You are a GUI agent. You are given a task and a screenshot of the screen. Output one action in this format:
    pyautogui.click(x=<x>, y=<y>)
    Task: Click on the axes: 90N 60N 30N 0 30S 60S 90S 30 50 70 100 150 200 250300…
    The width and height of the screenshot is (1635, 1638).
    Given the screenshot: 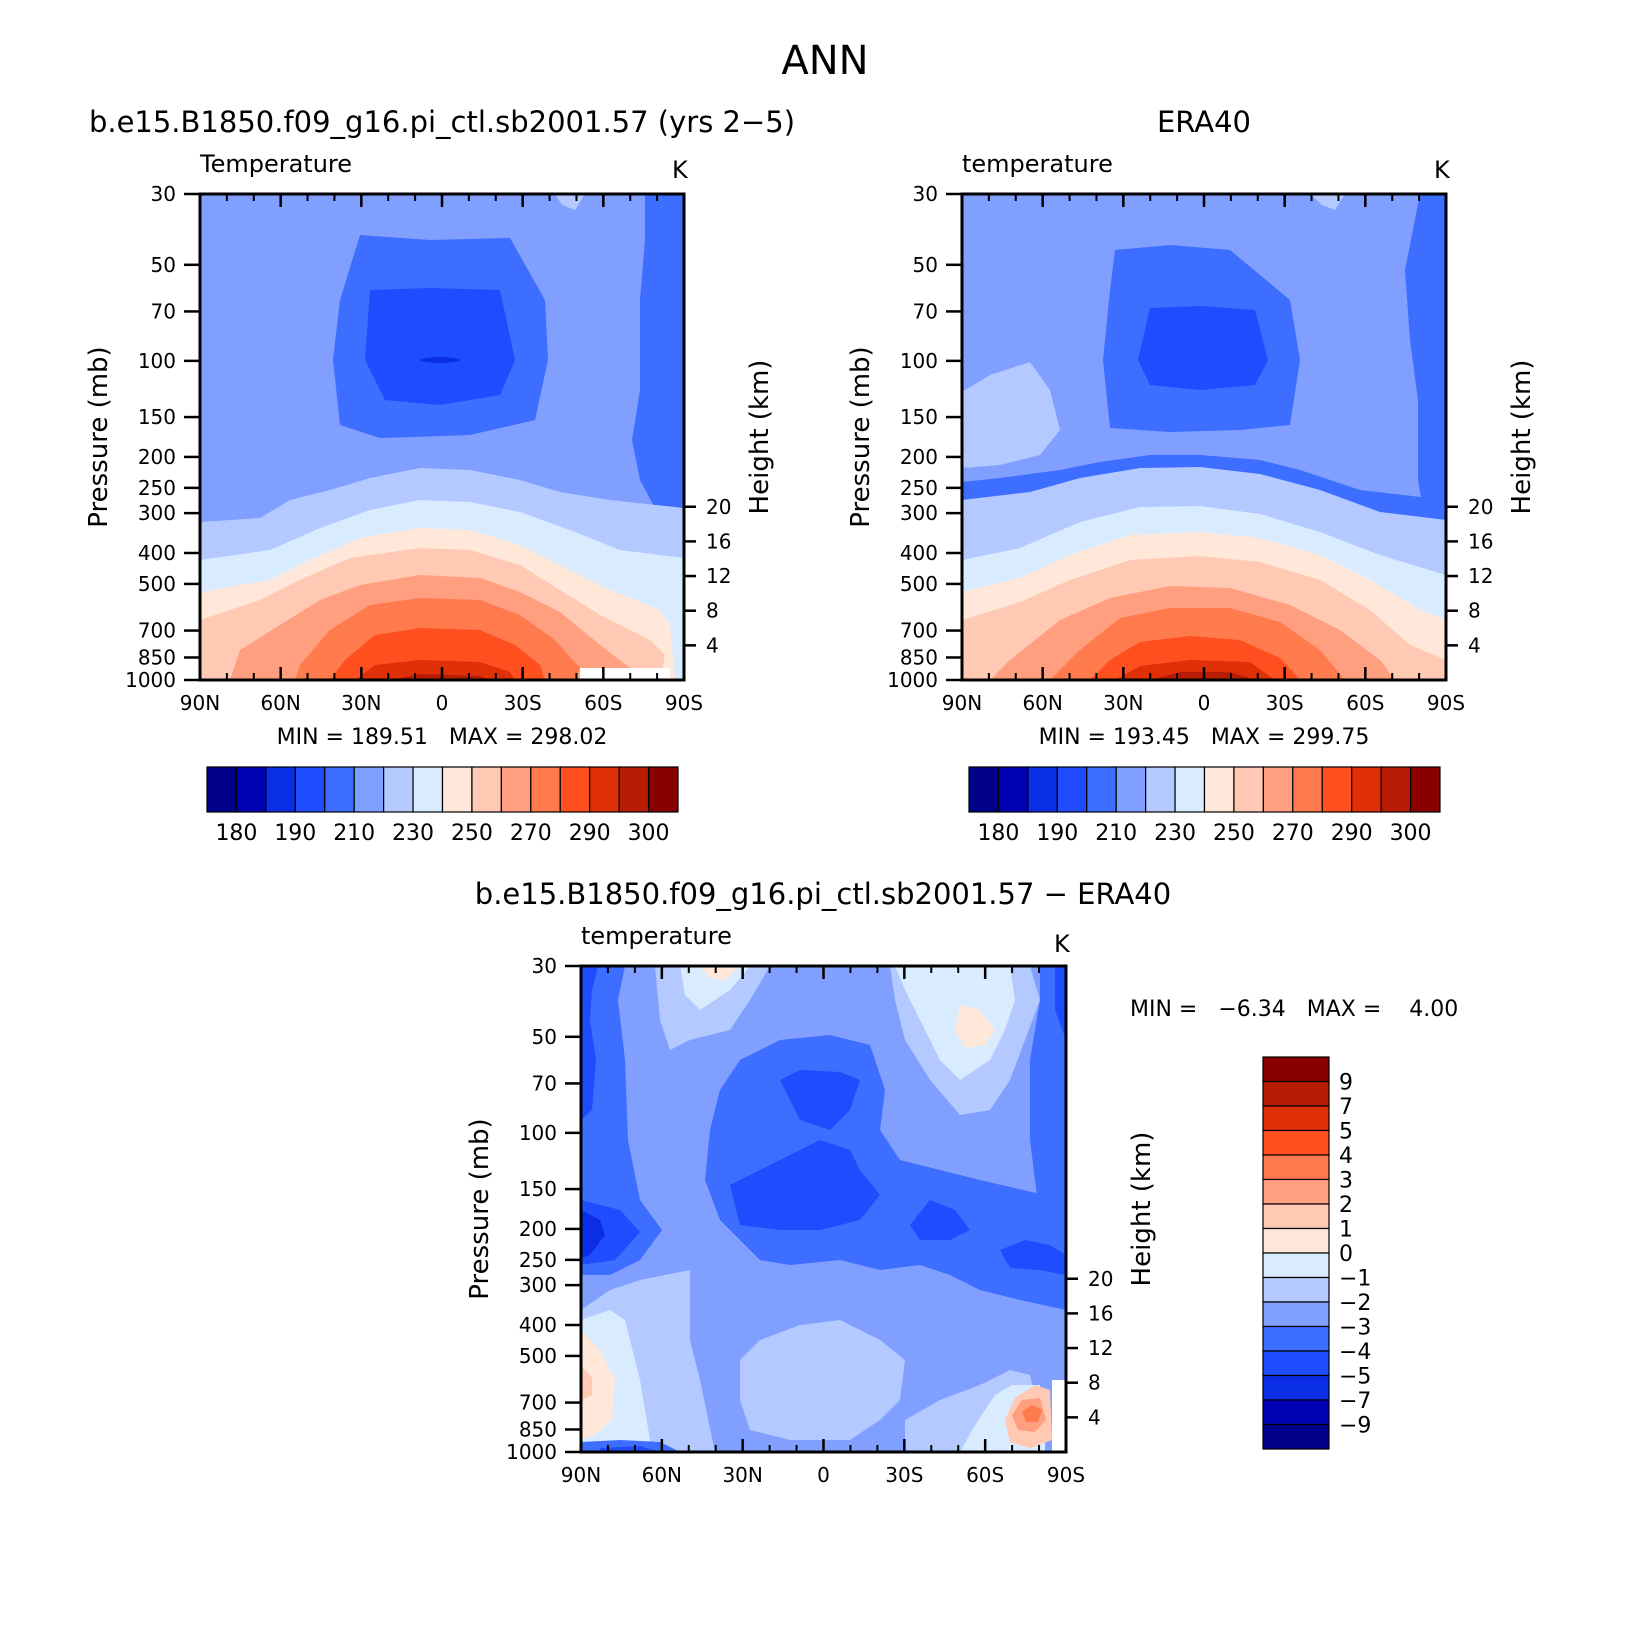 What is the action you would take?
    pyautogui.click(x=428, y=448)
    